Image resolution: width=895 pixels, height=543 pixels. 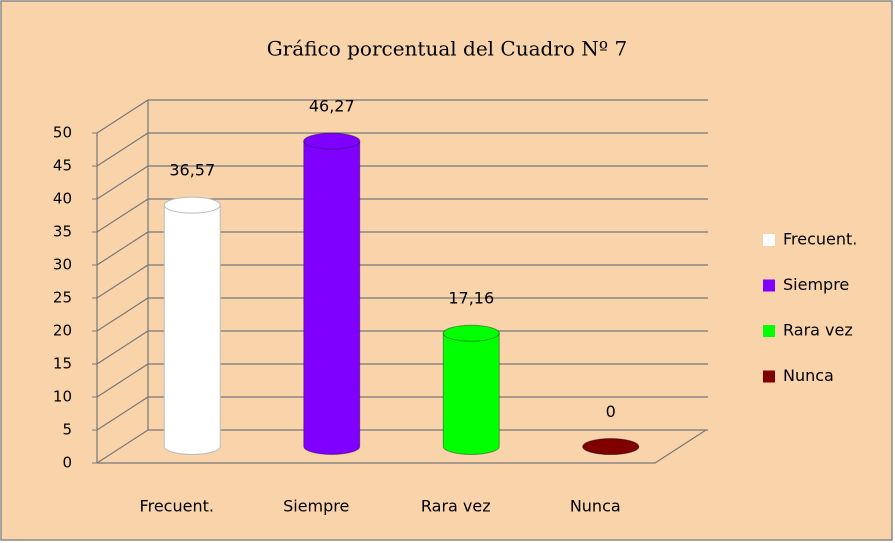 What do you see at coordinates (595, 506) in the screenshot?
I see `x-tick-label: Nunca` at bounding box center [595, 506].